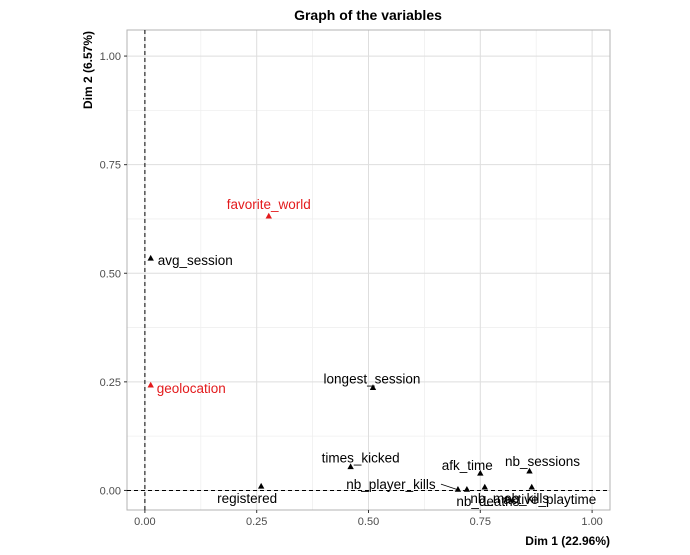 The image size is (690, 555). I want to click on x-tick-label: 0.25, so click(256, 522).